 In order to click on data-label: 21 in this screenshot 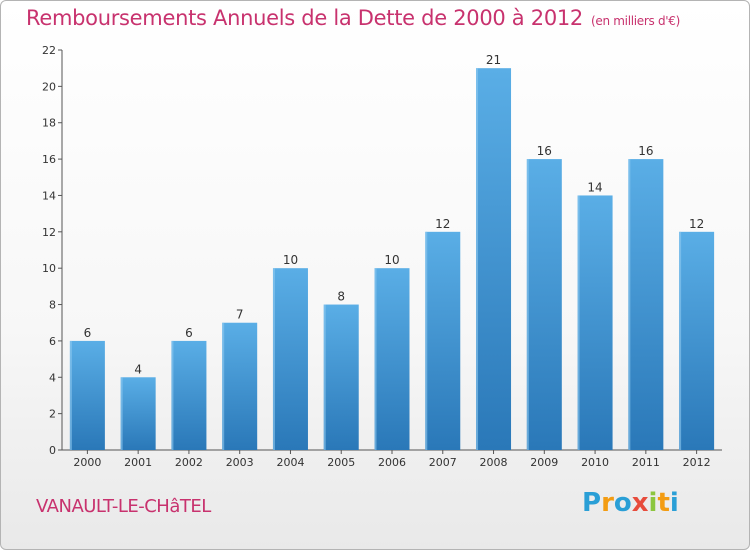, I will do `click(493, 60)`.